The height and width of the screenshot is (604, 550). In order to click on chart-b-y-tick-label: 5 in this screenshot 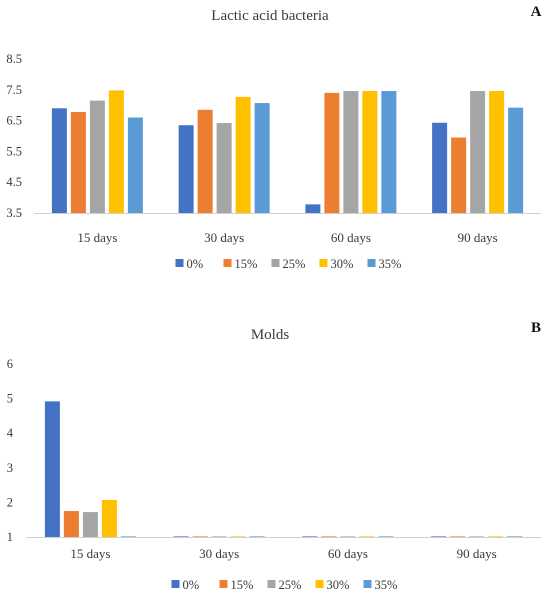, I will do `click(10, 399)`.